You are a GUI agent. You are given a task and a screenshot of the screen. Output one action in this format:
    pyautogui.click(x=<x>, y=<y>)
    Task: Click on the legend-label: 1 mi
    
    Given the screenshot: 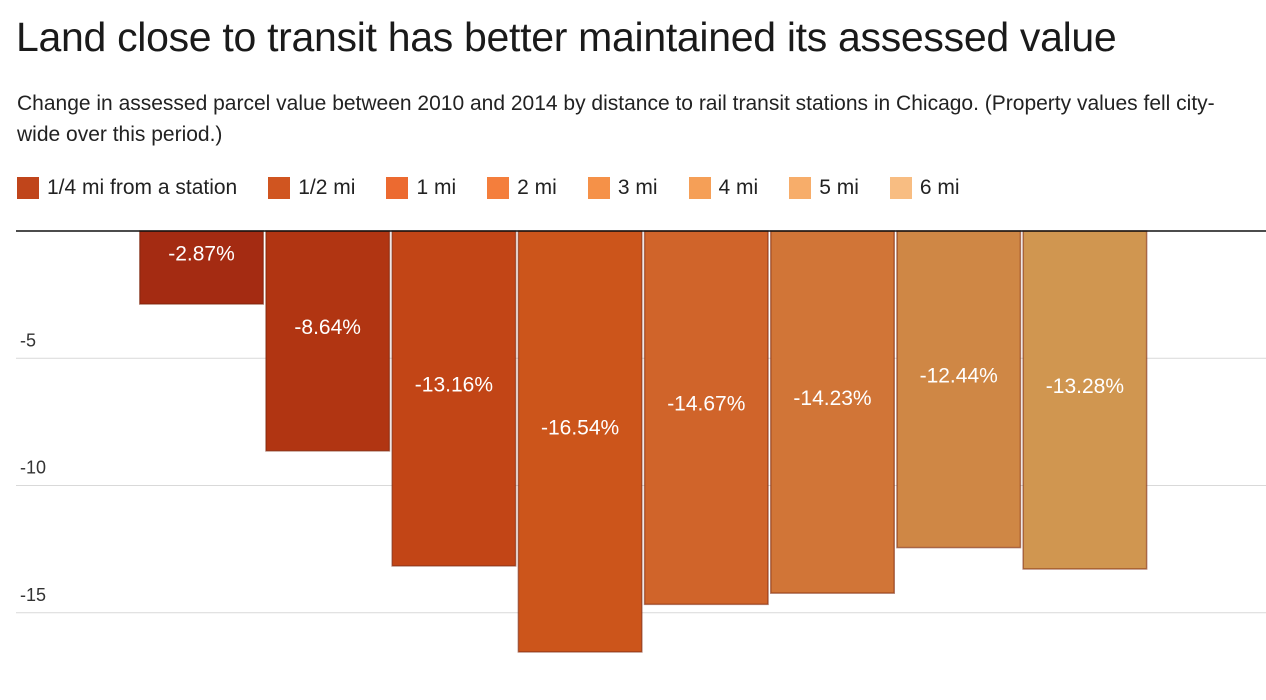 What is the action you would take?
    pyautogui.click(x=436, y=187)
    